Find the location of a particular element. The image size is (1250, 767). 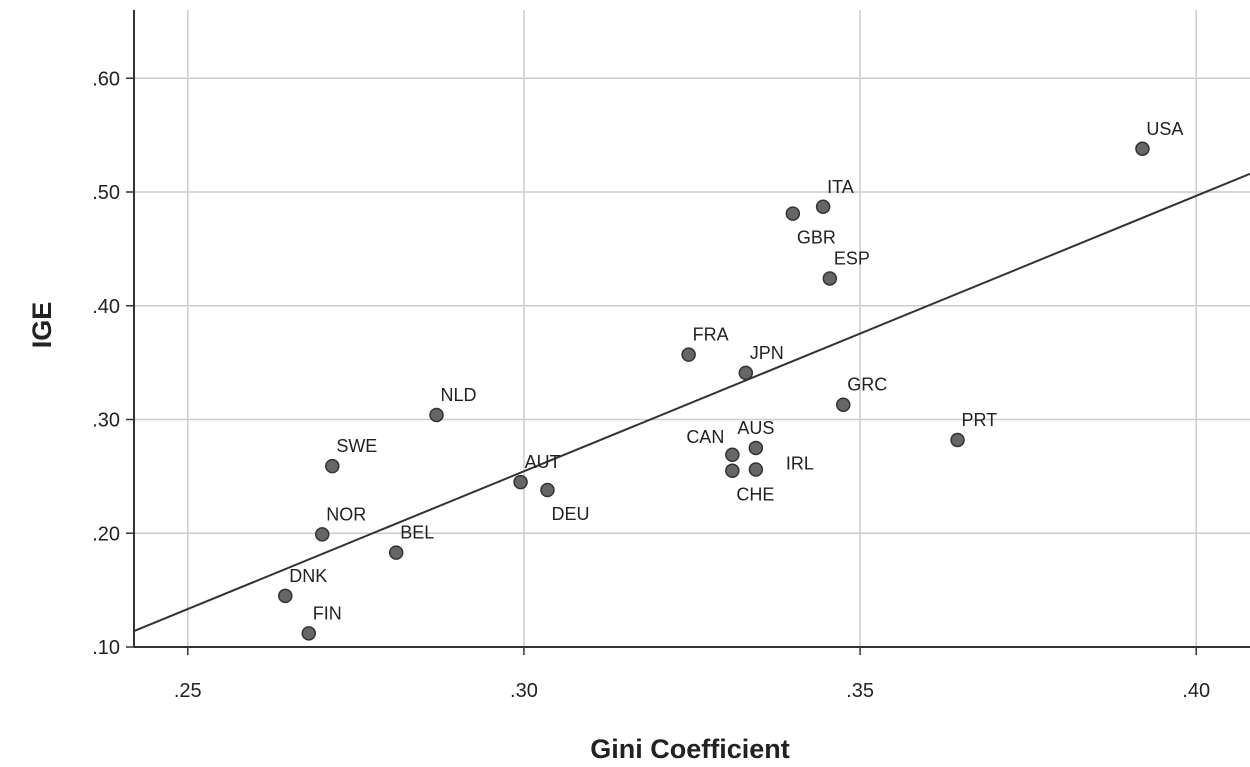

point-label-gbr: GBR is located at coordinates (816, 238).